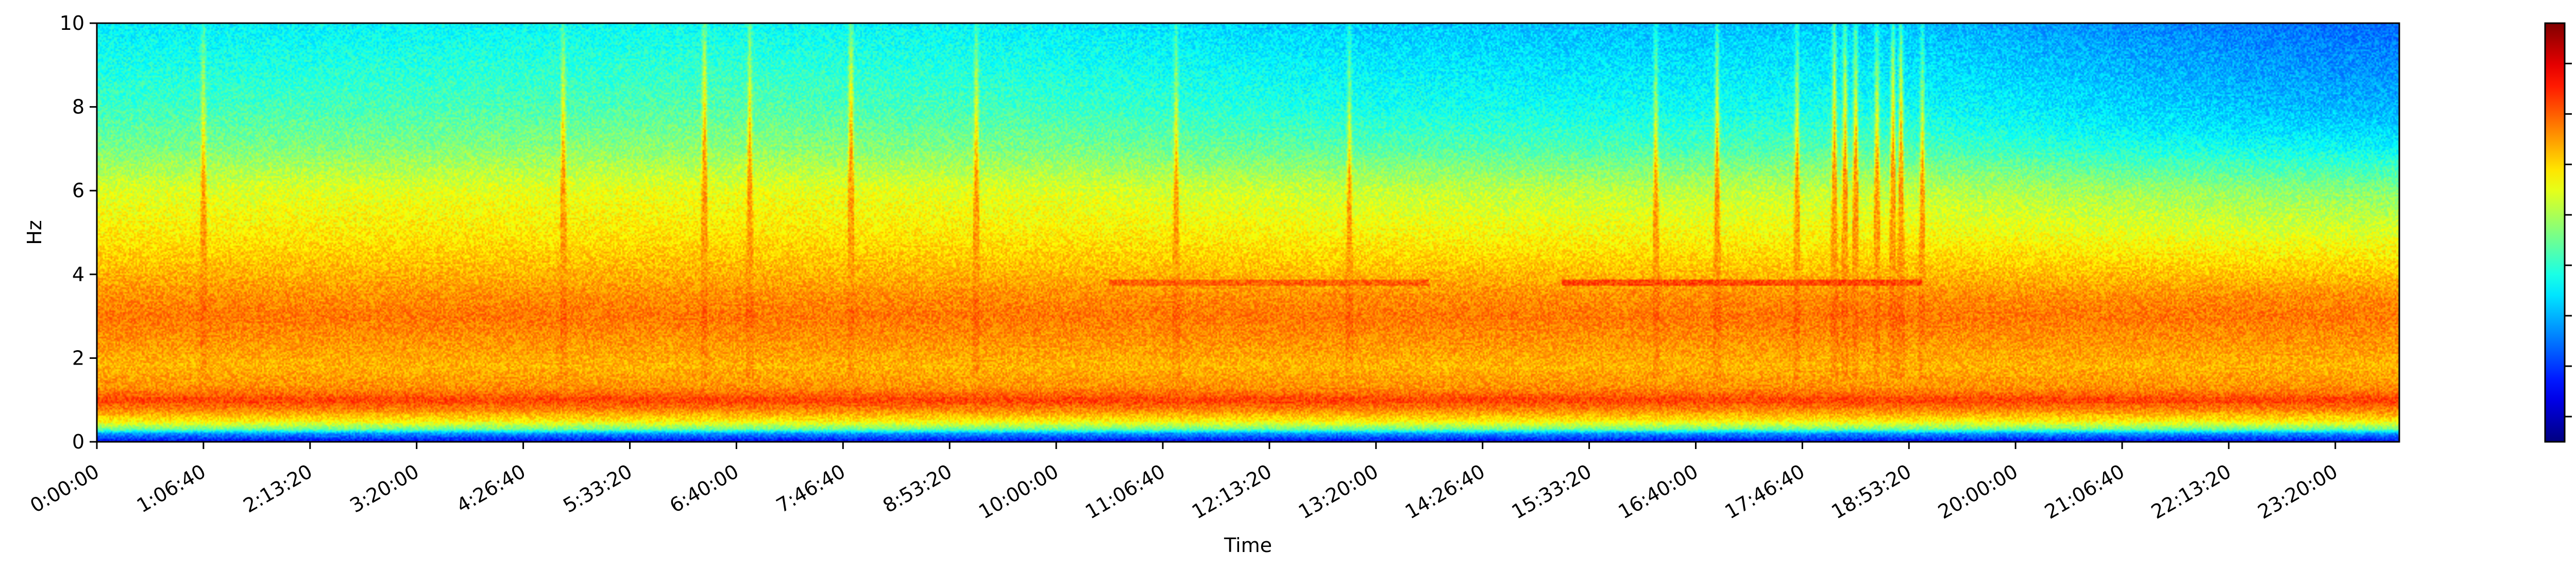  Describe the element at coordinates (78, 107) in the screenshot. I see `y-tick-label: 8` at that location.